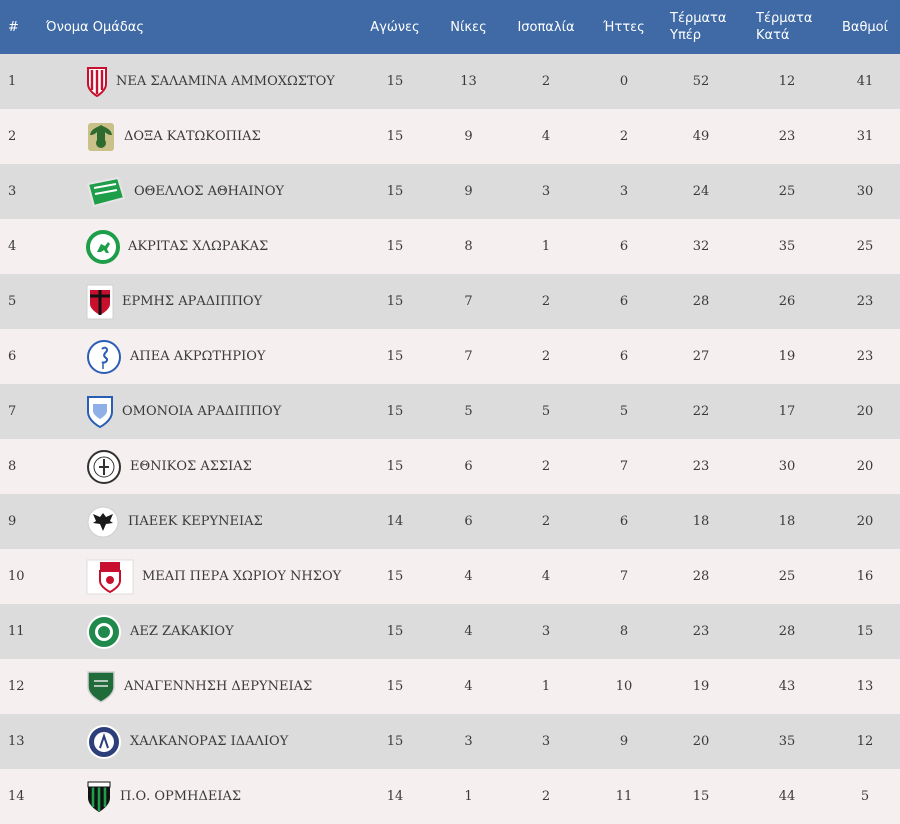  What do you see at coordinates (450, 521) in the screenshot?
I see `table-row: 9 ΠΑΕΕΚ ΚΕΡΥΝΕΙΑΣ 14 6 2 6 18 18 20` at bounding box center [450, 521].